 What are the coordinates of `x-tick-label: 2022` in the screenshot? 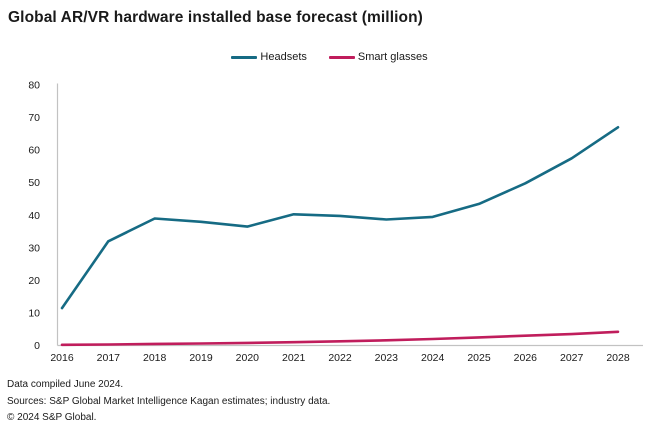 It's located at (340, 358).